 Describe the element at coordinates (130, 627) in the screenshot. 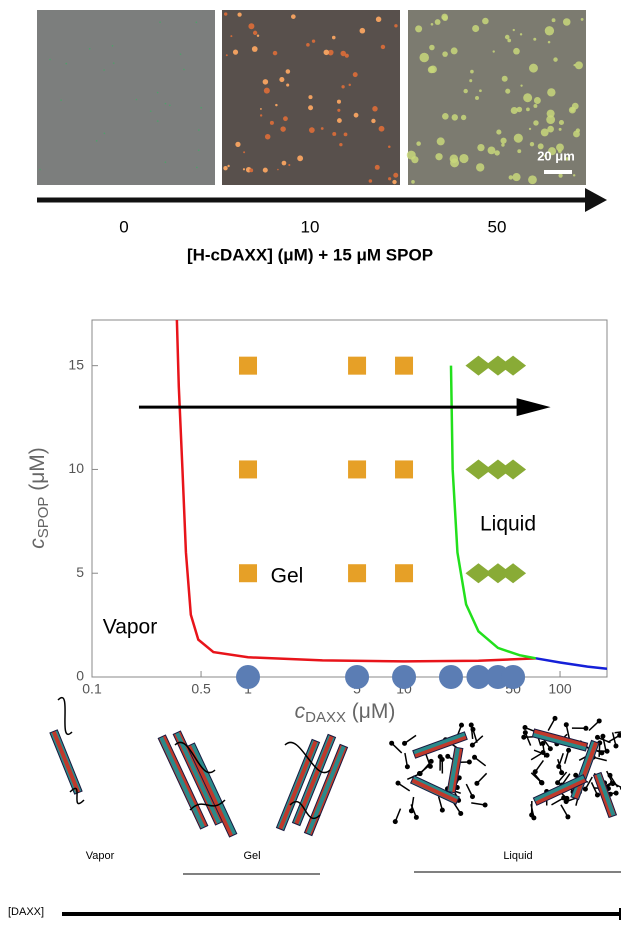

I see `region-label: Vapor` at that location.